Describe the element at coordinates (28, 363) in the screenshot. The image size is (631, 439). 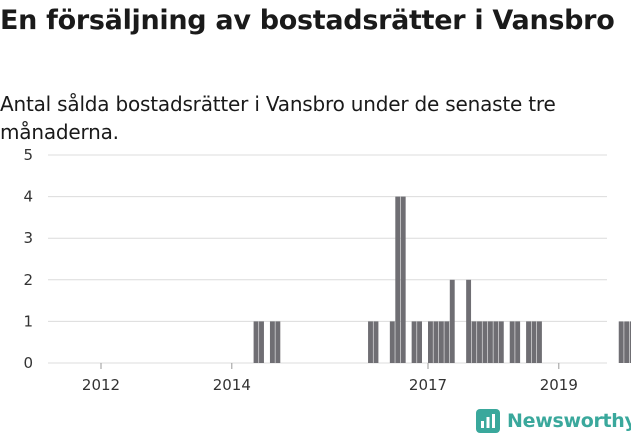
I see `y-tick-label: 0` at that location.